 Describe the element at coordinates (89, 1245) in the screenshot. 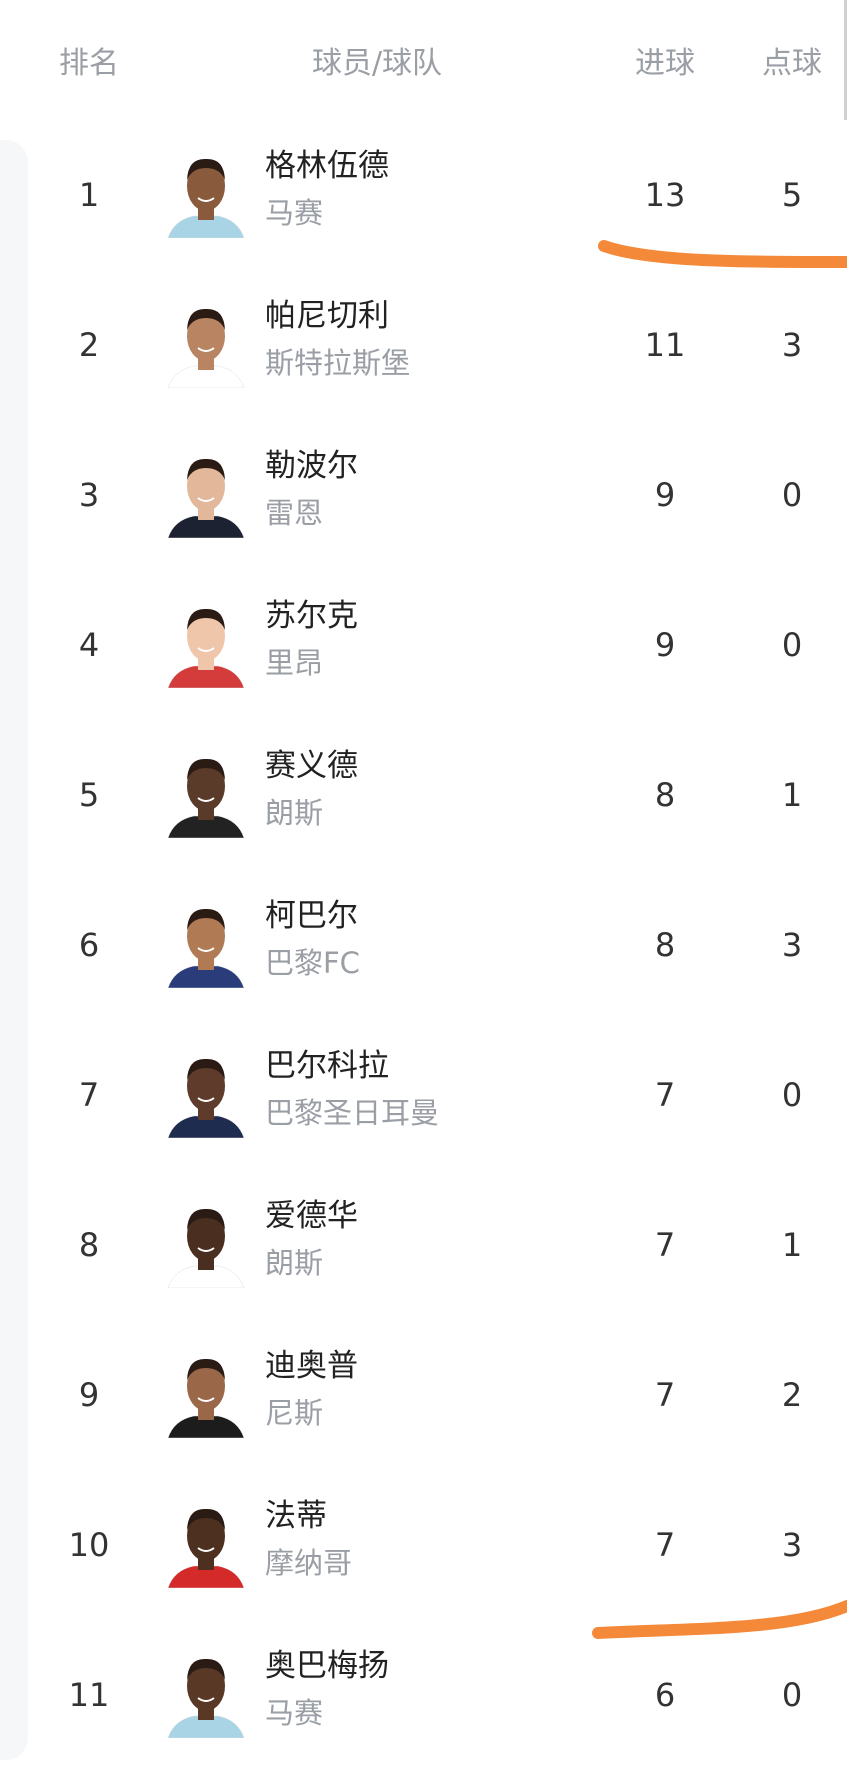

I see `rank: 8` at that location.